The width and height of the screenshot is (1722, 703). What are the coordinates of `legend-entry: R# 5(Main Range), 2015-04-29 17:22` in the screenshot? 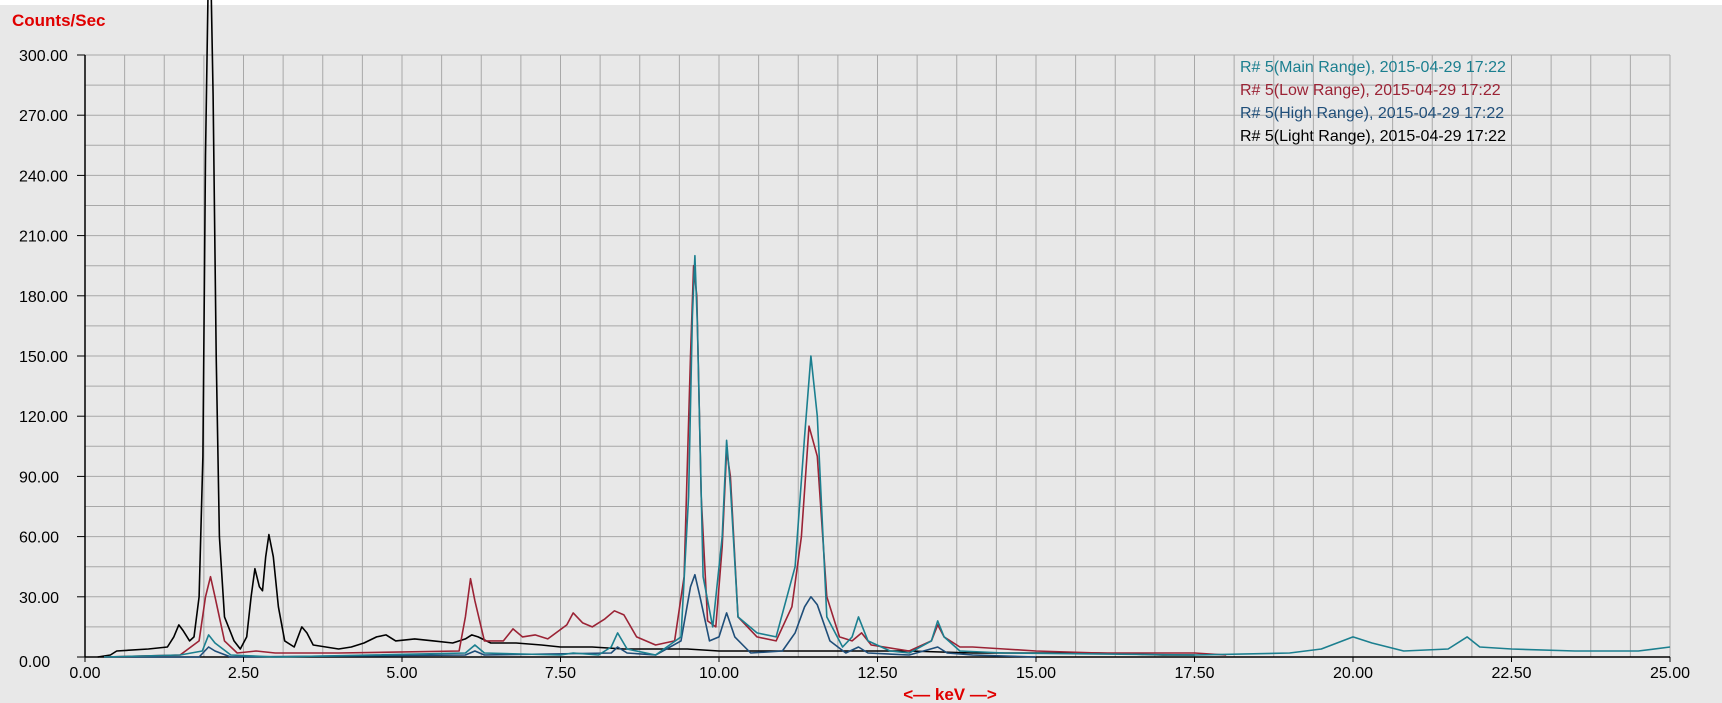 It's located at (1373, 67).